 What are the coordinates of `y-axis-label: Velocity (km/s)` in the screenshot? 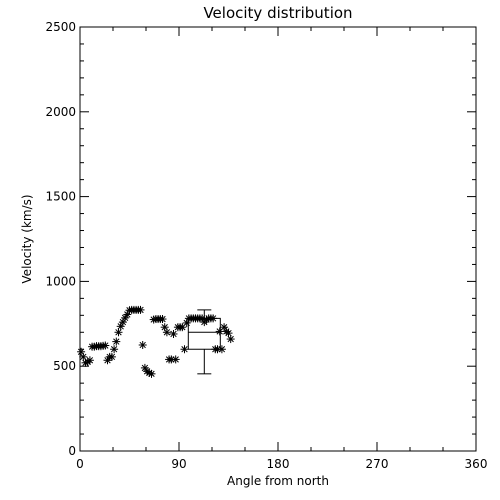 It's located at (27, 238).